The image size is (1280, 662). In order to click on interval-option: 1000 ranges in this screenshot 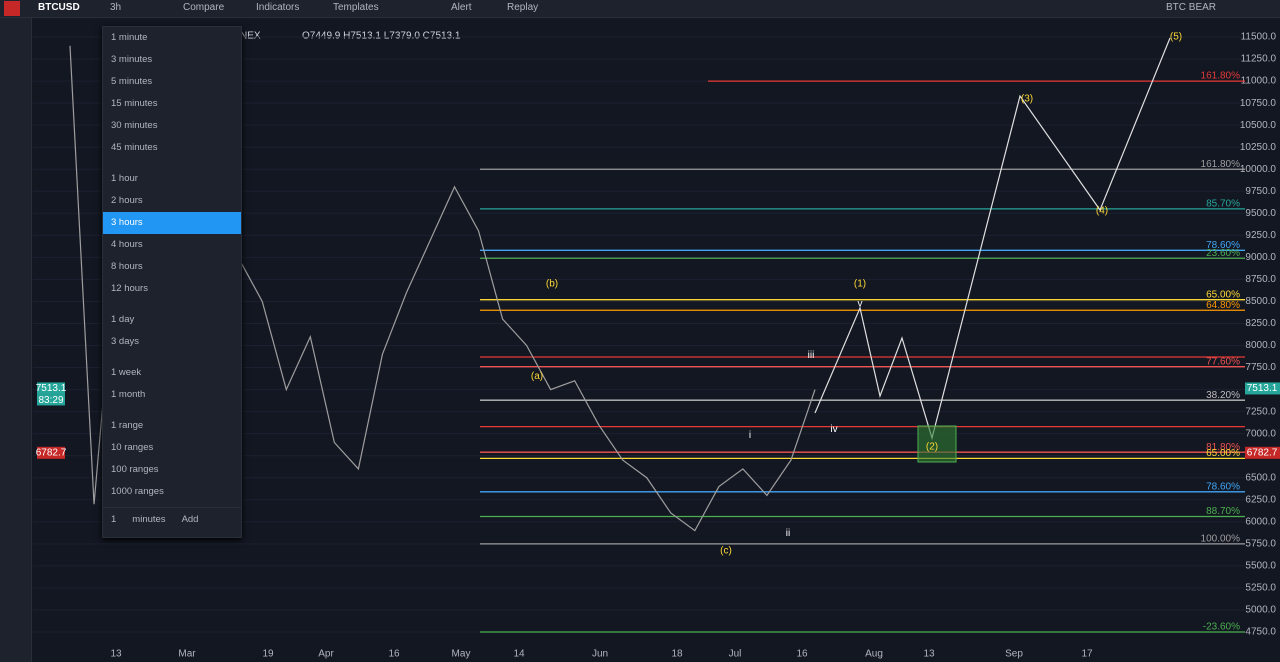, I will do `click(137, 491)`.